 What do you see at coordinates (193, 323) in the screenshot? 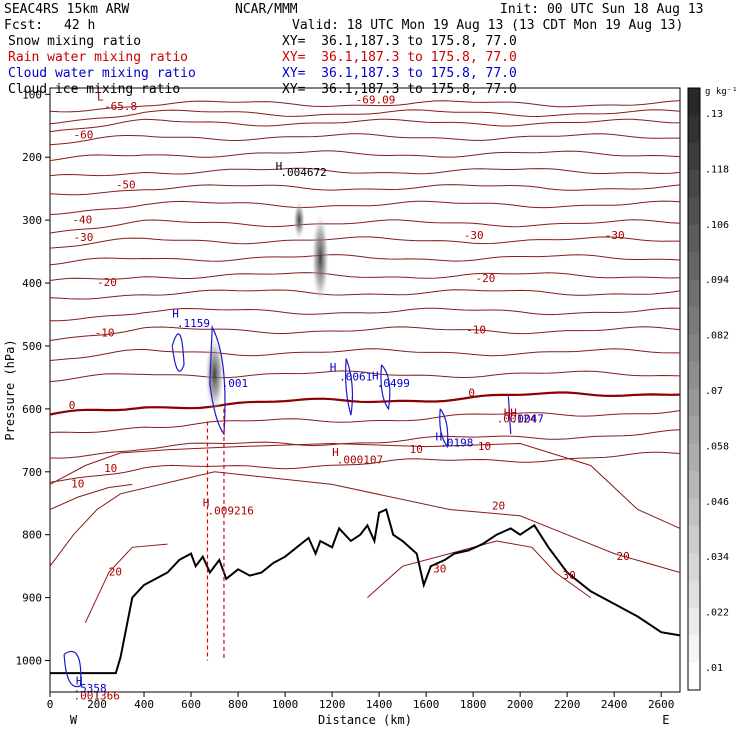
I see `contour-label: .1159` at bounding box center [193, 323].